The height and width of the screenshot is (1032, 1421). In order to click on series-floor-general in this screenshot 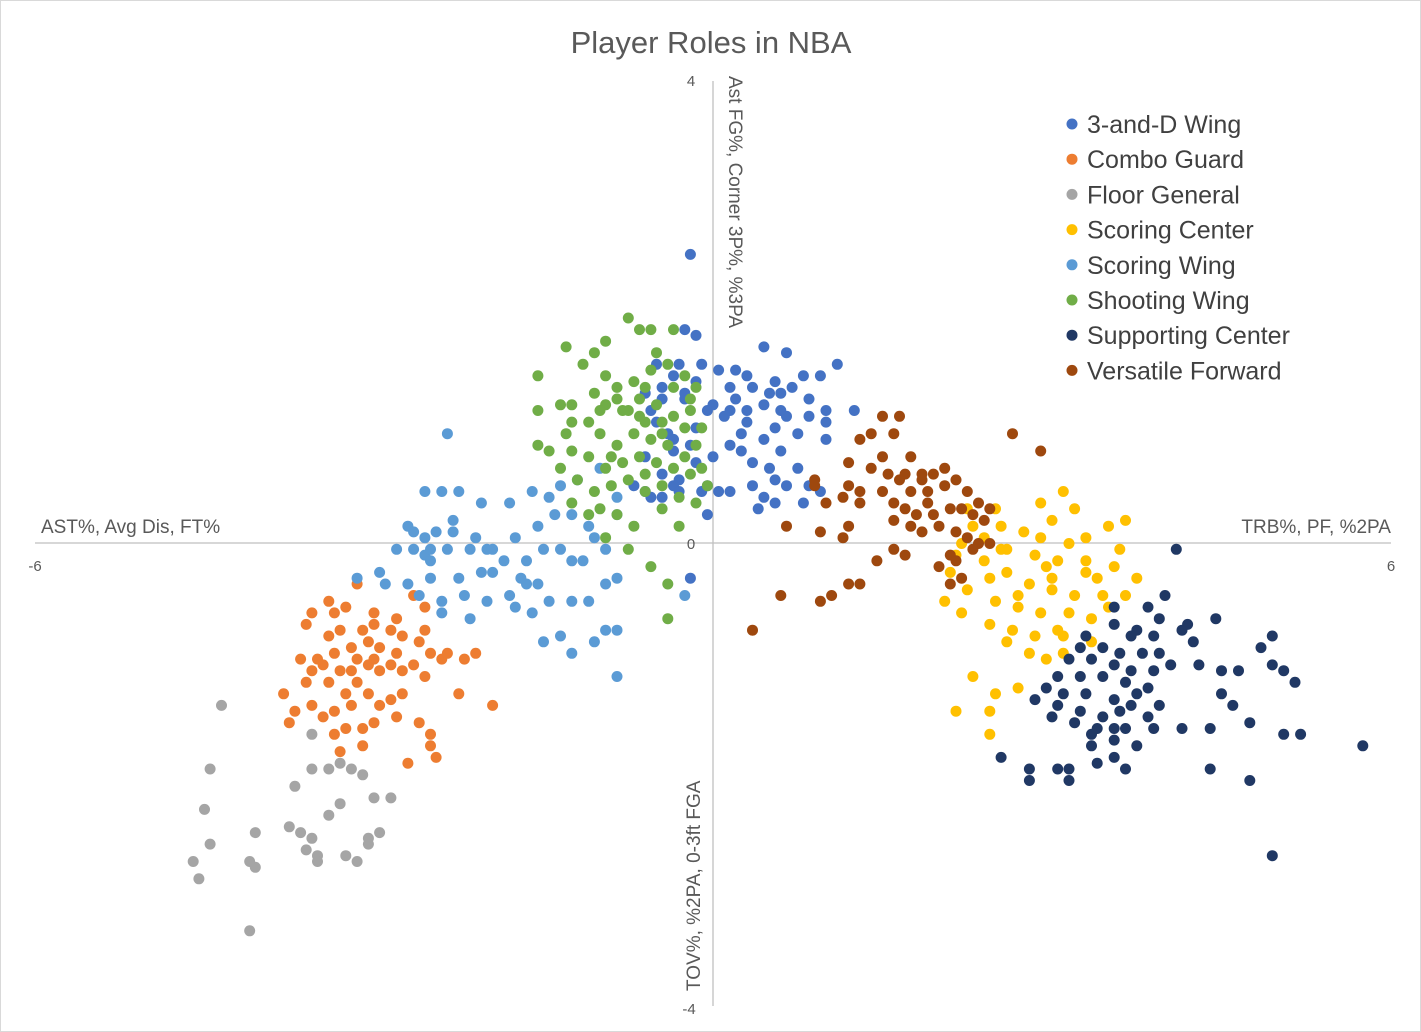, I will do `click(292, 818)`.